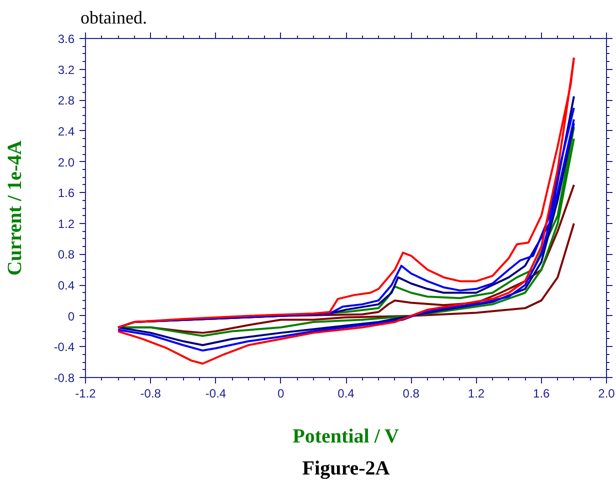 The width and height of the screenshot is (616, 484). Describe the element at coordinates (66, 223) in the screenshot. I see `y-tick-label: 1.2` at that location.